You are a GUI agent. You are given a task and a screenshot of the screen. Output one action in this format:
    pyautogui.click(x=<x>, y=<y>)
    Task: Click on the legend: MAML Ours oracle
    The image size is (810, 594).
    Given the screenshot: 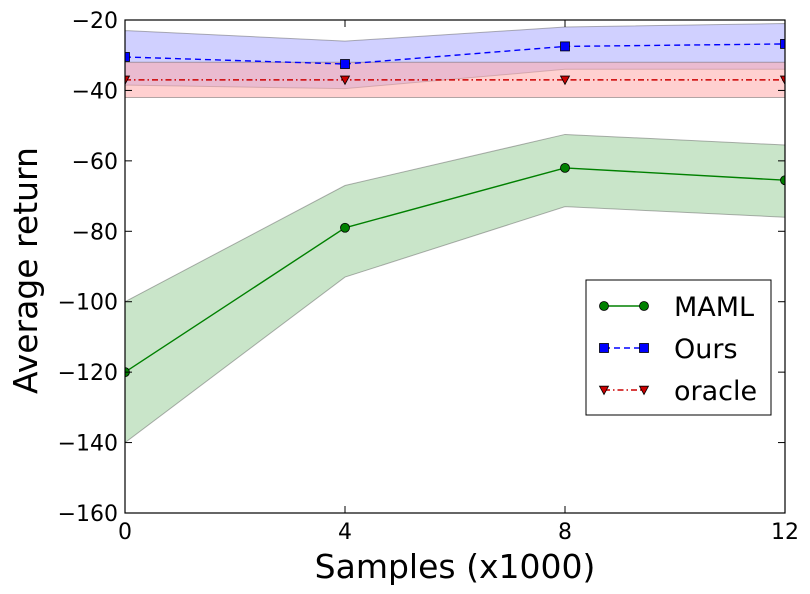 What is the action you would take?
    pyautogui.click(x=678, y=347)
    